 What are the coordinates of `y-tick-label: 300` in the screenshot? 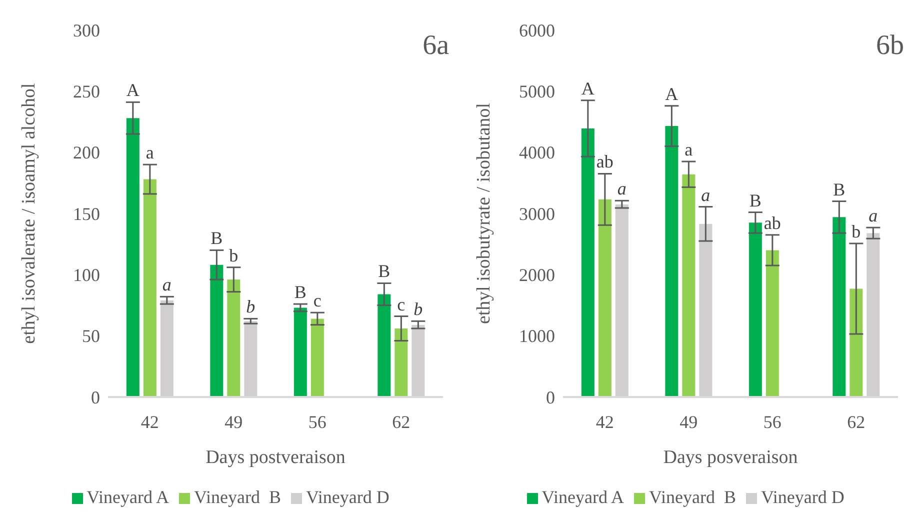 It's located at (86, 30).